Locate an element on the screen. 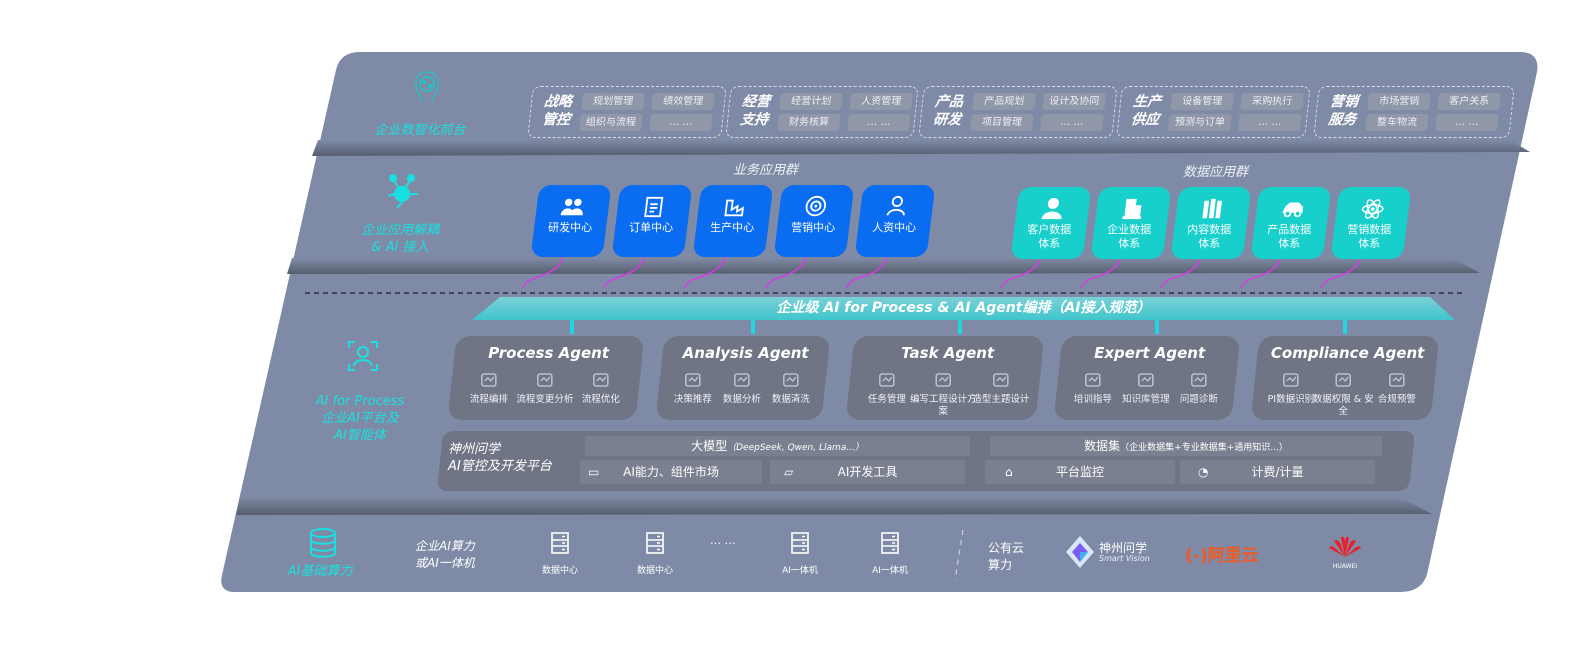 The image size is (1572, 647). module-chip: 预测与订单 is located at coordinates (1200, 122).